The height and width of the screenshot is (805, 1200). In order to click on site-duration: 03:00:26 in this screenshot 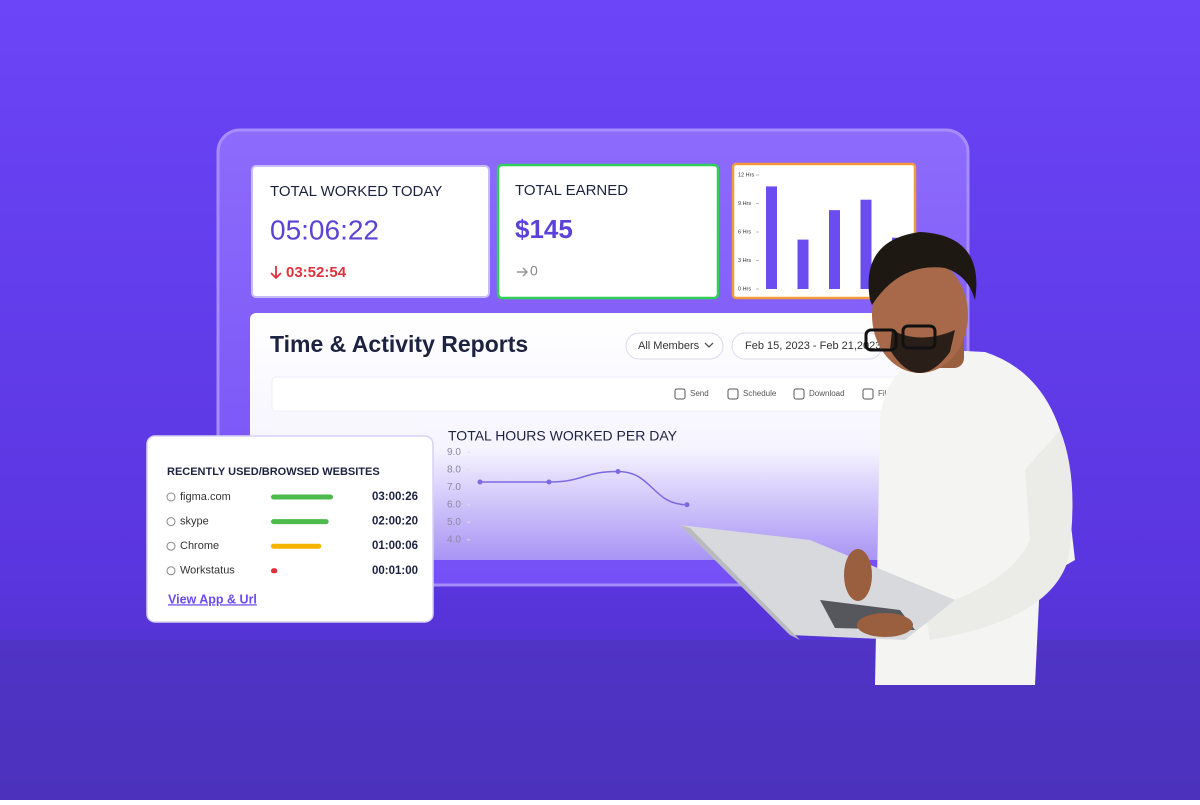, I will do `click(395, 497)`.